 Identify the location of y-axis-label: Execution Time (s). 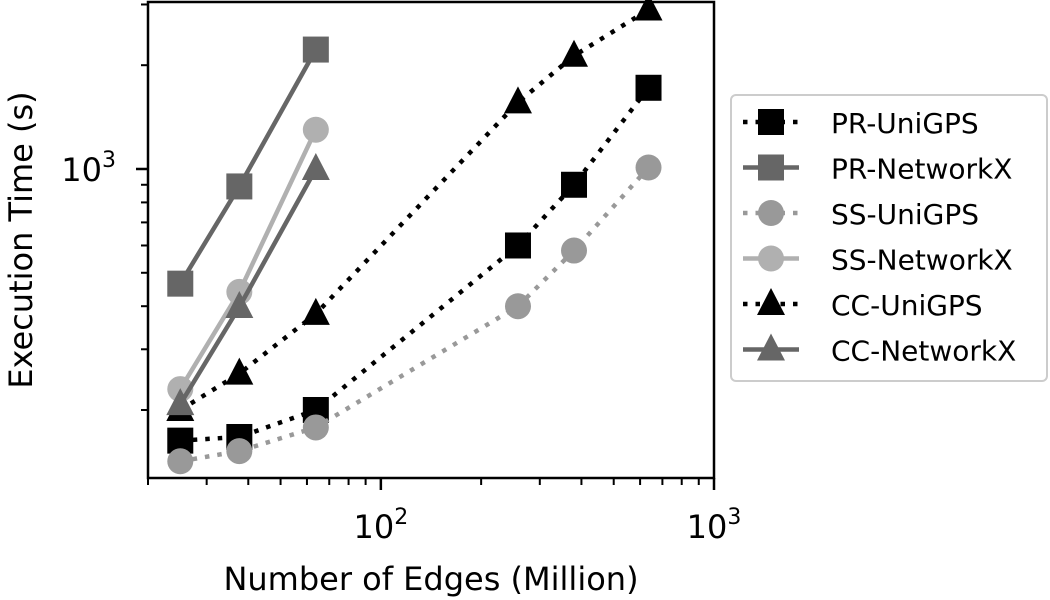
(21, 239).